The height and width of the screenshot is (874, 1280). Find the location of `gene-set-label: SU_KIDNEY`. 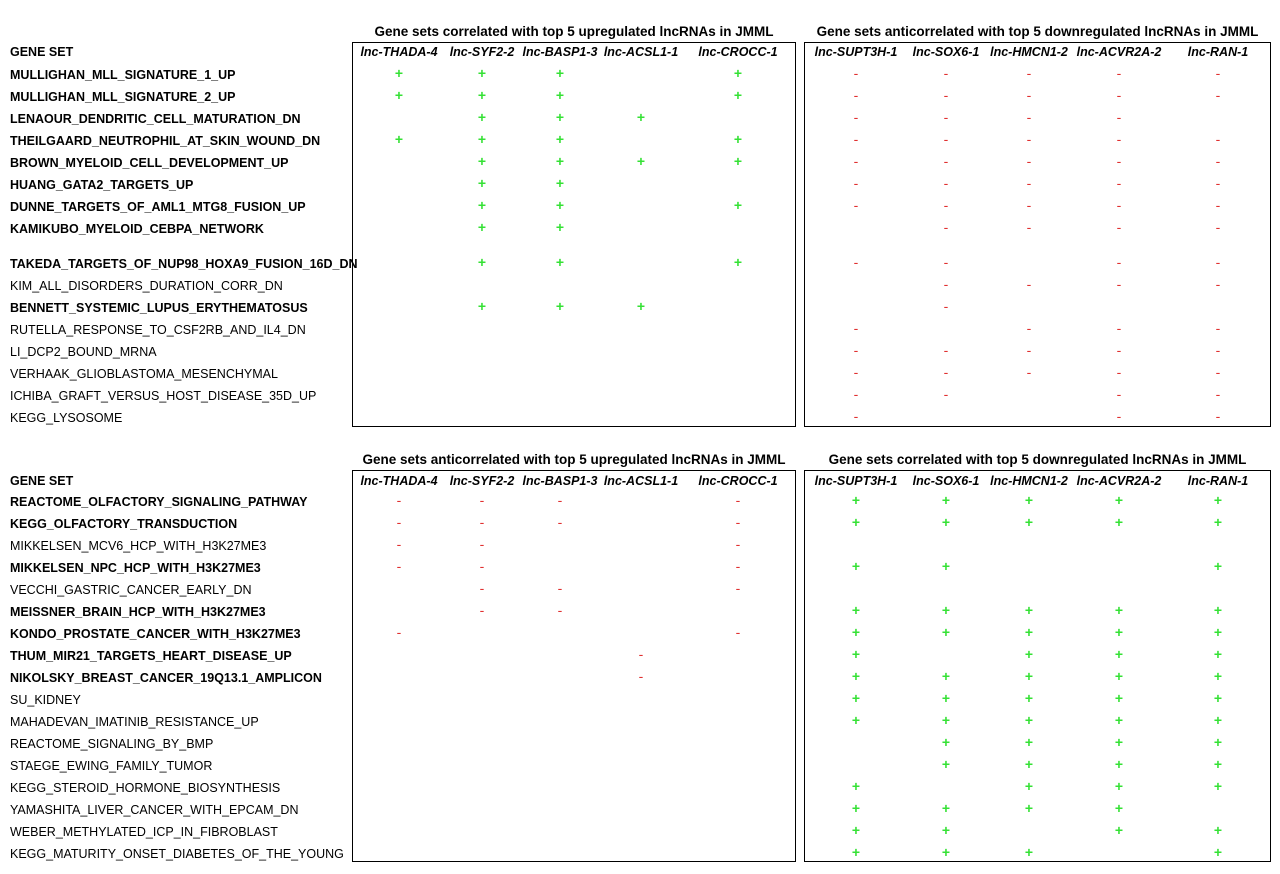

gene-set-label: SU_KIDNEY is located at coordinates (45, 700).